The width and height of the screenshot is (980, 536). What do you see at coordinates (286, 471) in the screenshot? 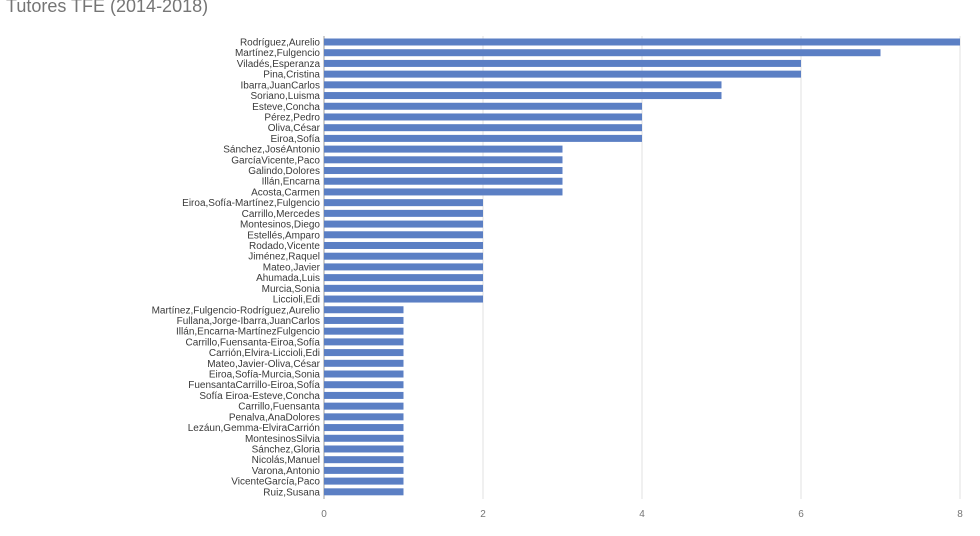
I see `category-label: Varona,Antonio` at bounding box center [286, 471].